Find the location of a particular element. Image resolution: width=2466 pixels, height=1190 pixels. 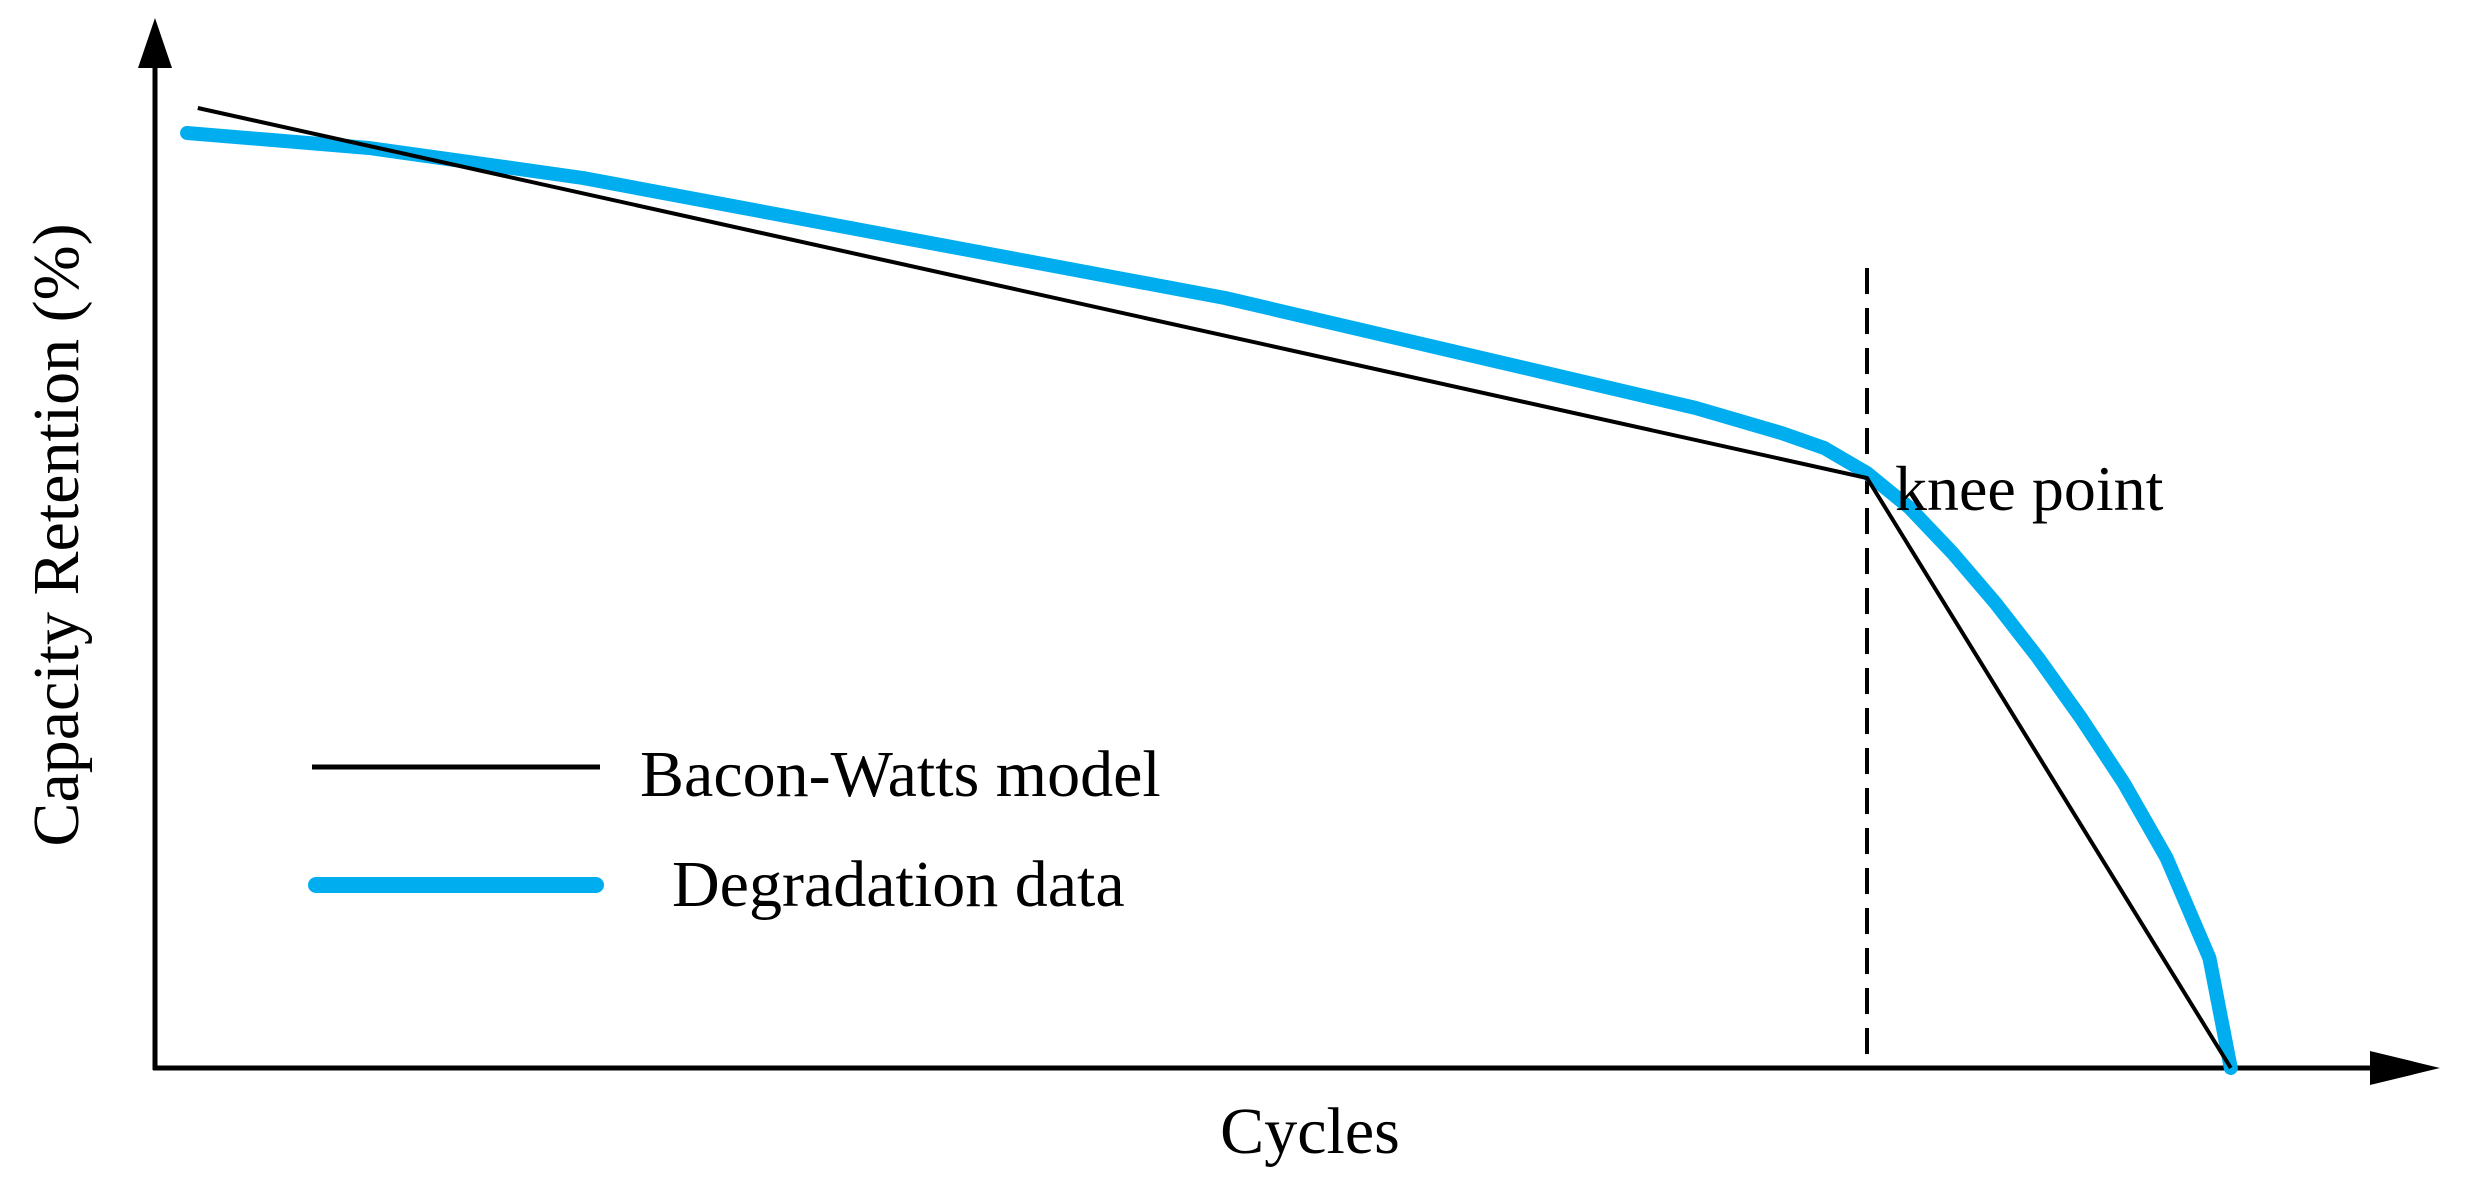

y-axis is located at coordinates (155, 544).